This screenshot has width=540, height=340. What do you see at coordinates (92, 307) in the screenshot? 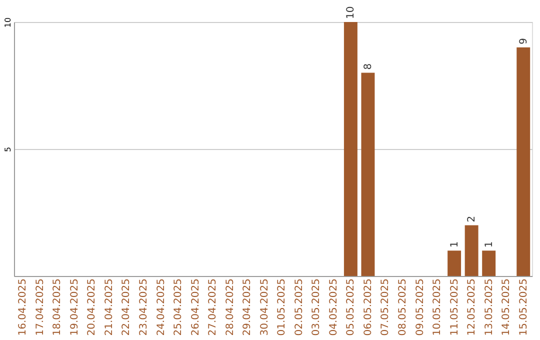
I see `x-tick-label: 20.04.2025` at bounding box center [92, 307].